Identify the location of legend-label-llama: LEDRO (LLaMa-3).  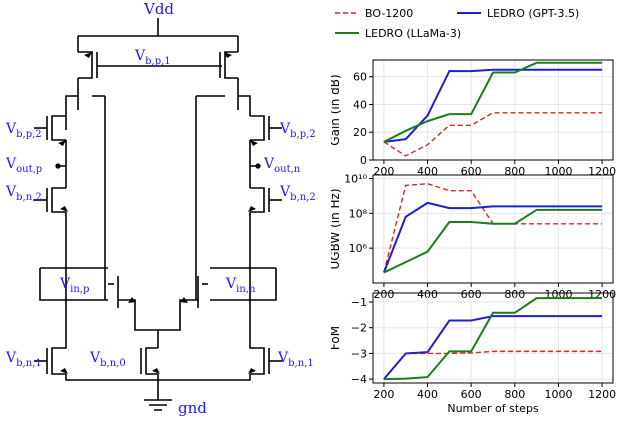
(413, 33).